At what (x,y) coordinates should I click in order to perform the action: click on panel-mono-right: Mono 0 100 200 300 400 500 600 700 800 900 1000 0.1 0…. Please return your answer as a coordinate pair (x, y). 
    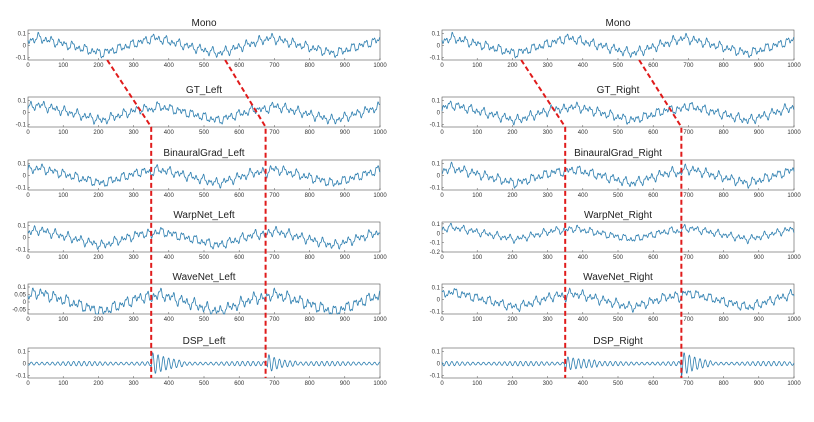
    Looking at the image, I should click on (616, 43).